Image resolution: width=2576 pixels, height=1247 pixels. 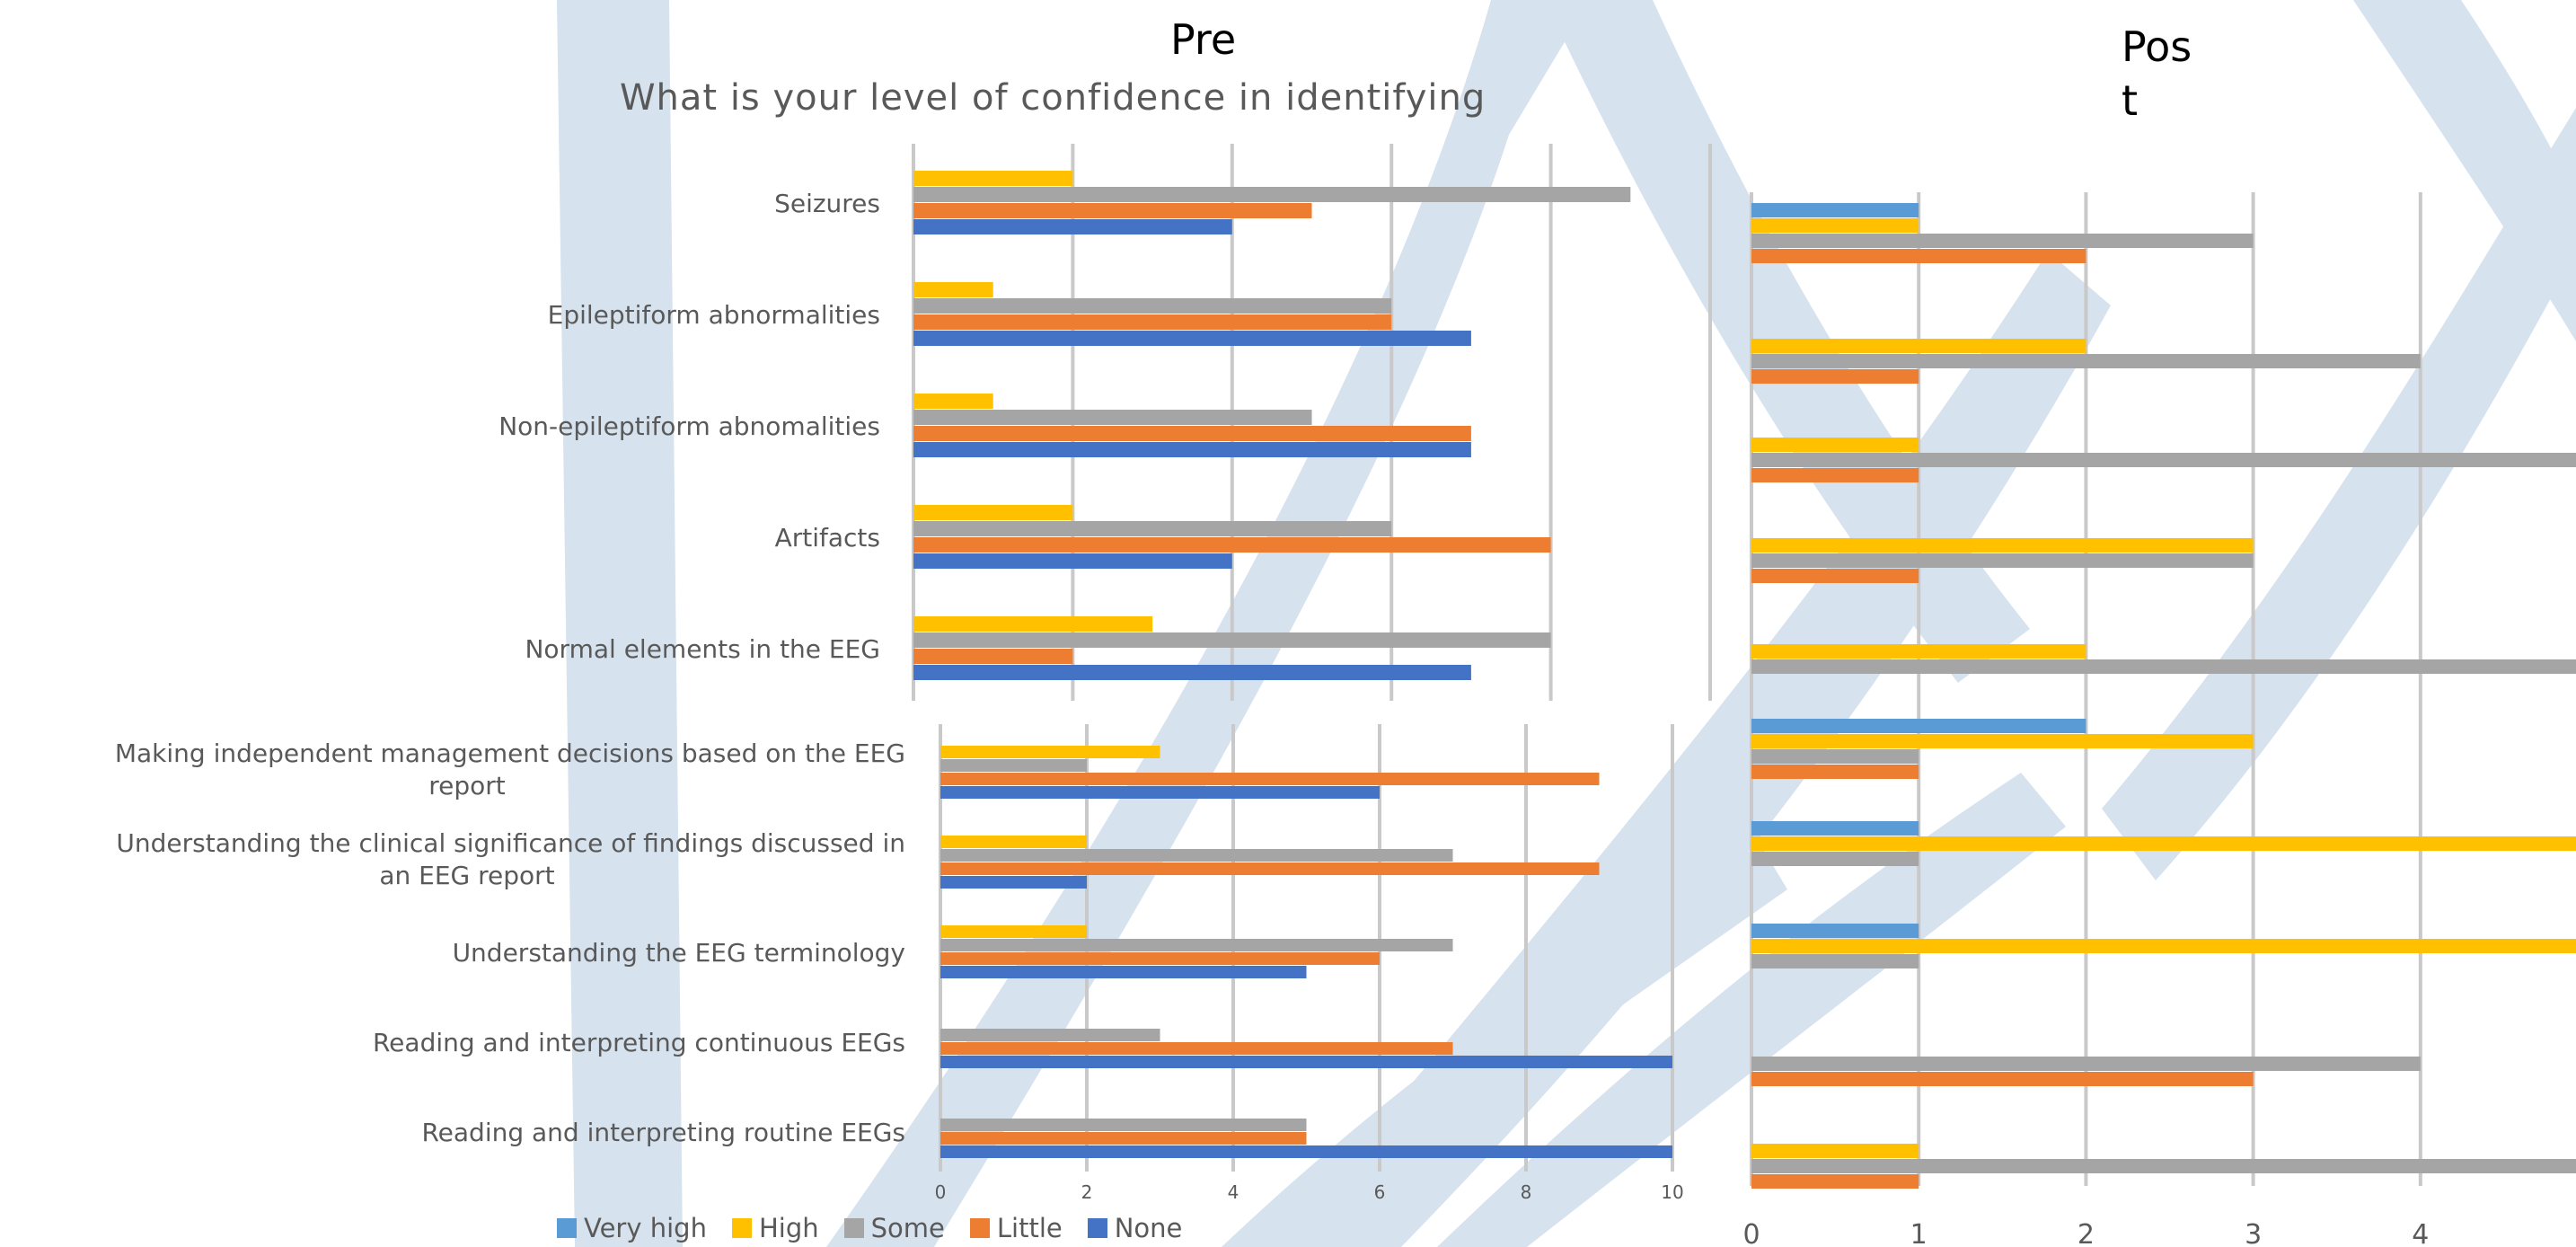 I want to click on legend-item-very-high: Very high, so click(x=632, y=1228).